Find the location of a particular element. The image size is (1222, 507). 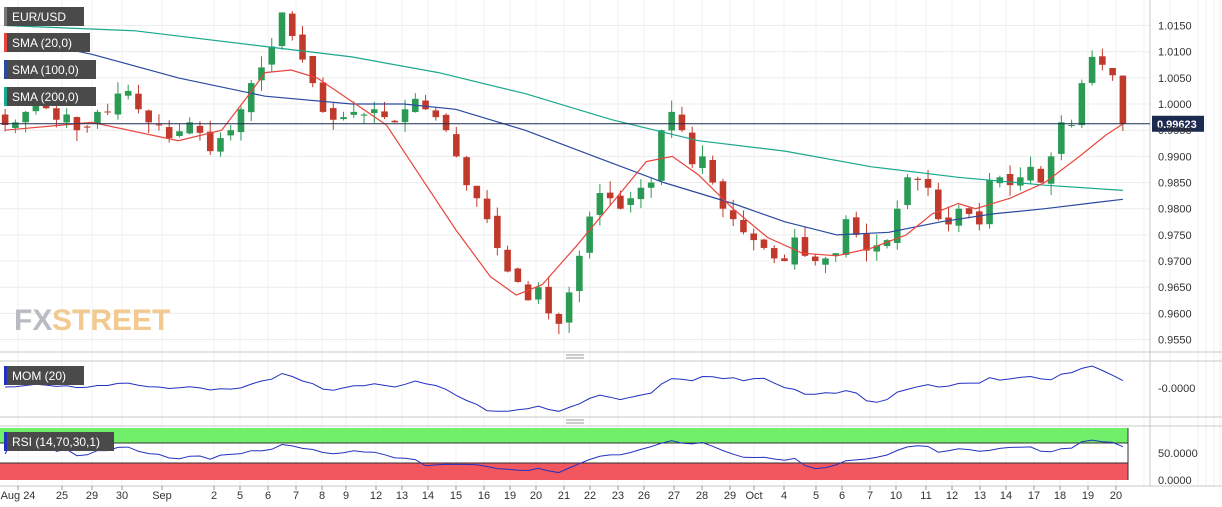

legend-sma20: SMA (20,0) is located at coordinates (47, 42).